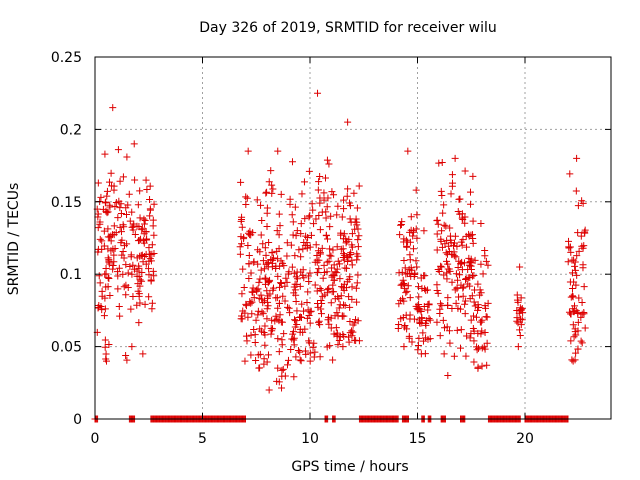 This screenshot has width=640, height=480. What do you see at coordinates (349, 467) in the screenshot?
I see `x-axis-label: GPS time / hours` at bounding box center [349, 467].